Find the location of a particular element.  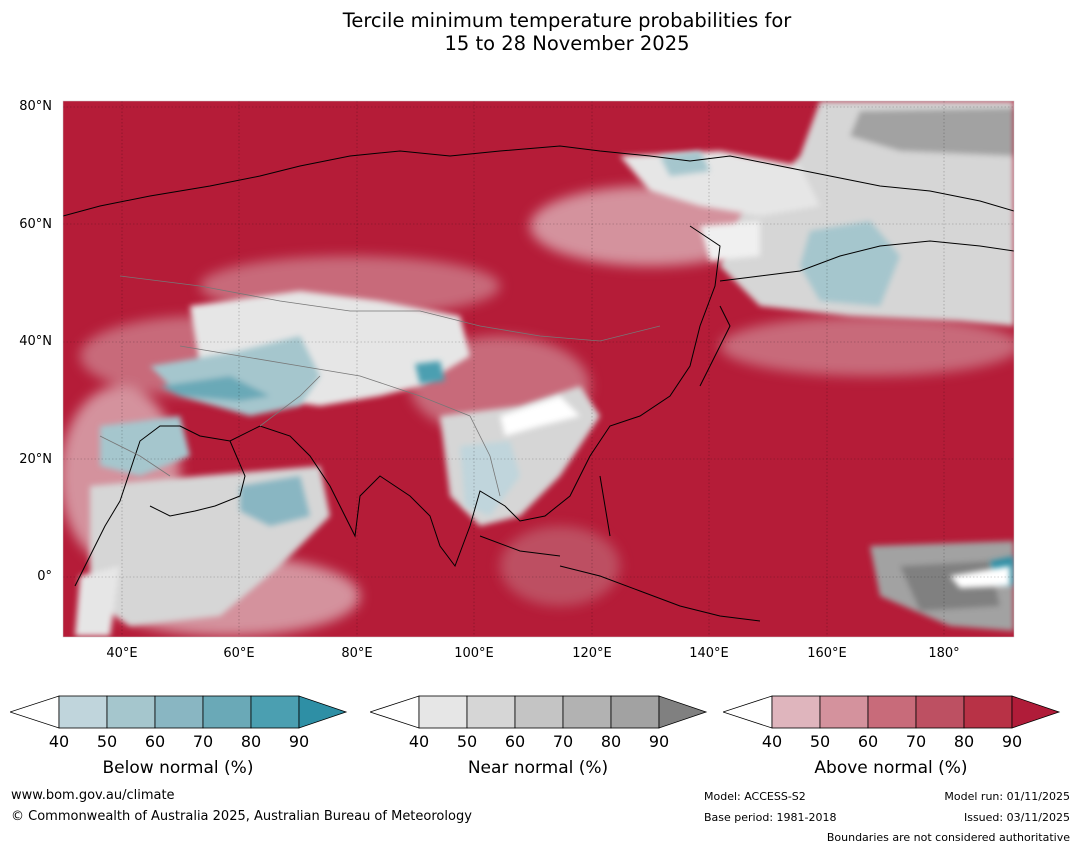

lon-label-80e: 80°E is located at coordinates (357, 653).